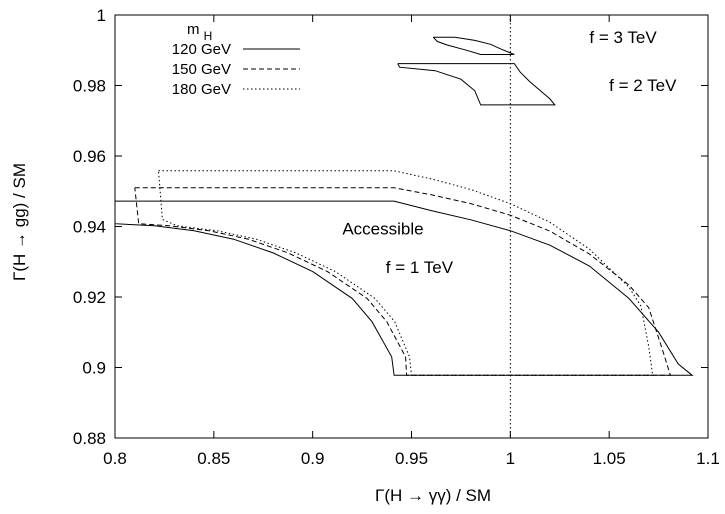 This screenshot has height=514, width=725. What do you see at coordinates (201, 49) in the screenshot?
I see `legend-label: 120 GeV` at bounding box center [201, 49].